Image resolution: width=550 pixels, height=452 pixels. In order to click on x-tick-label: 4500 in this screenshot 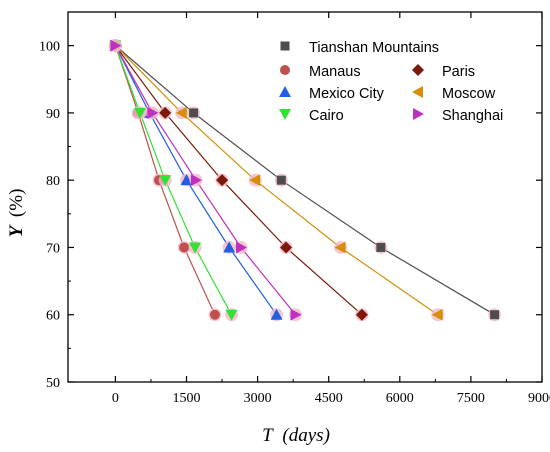, I will do `click(329, 398)`.